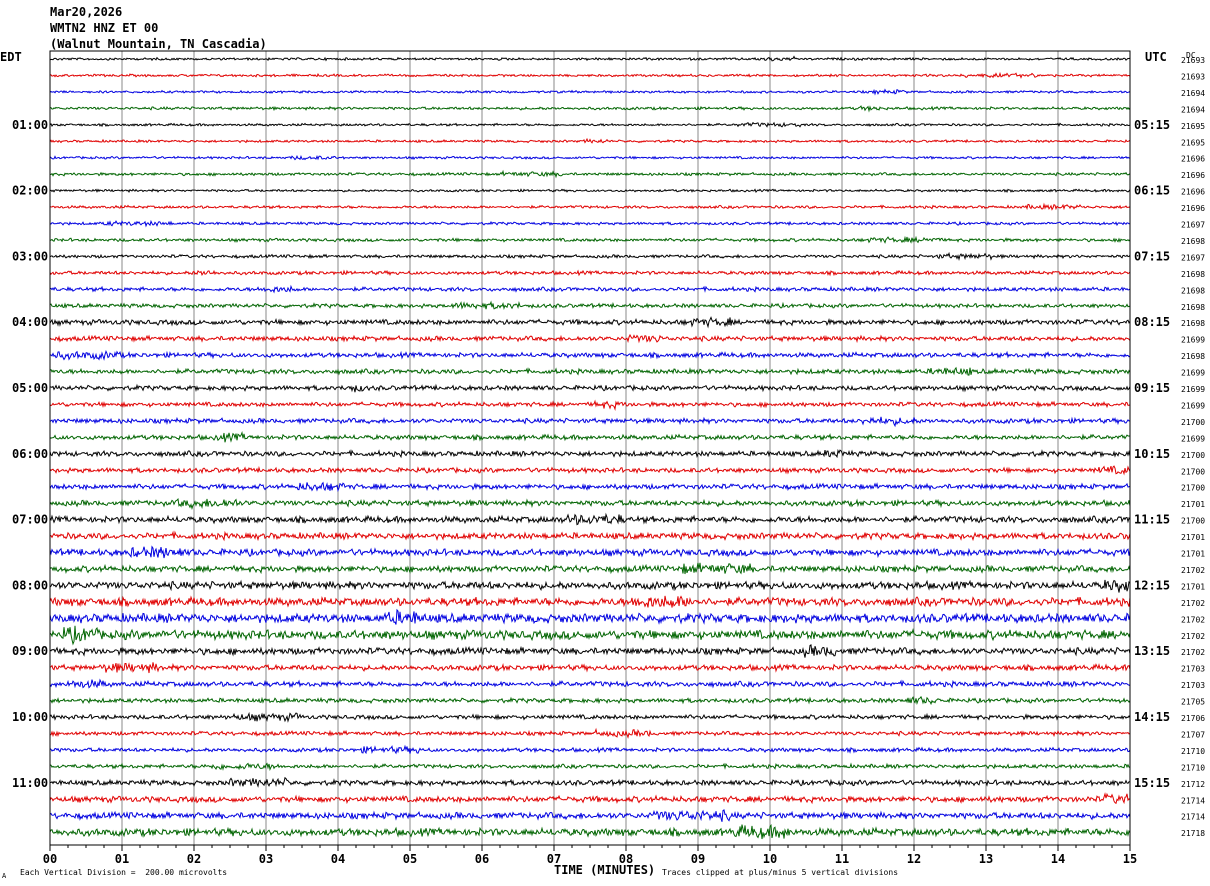 The width and height of the screenshot is (1210, 886). I want to click on left-hour-label: 06:00, so click(30, 454).